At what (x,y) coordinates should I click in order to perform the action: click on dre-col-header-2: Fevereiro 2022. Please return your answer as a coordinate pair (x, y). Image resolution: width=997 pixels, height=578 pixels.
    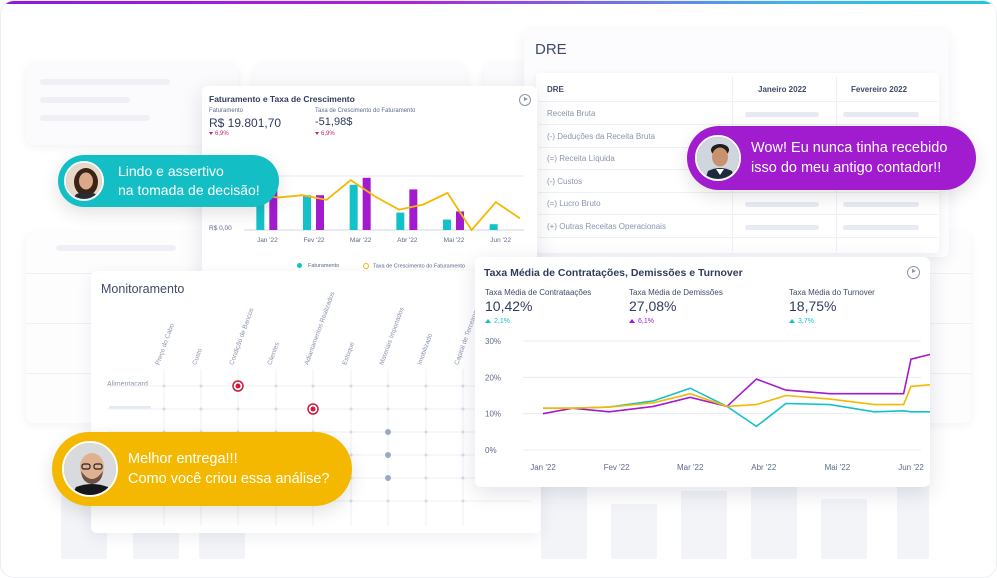
    Looking at the image, I should click on (879, 89).